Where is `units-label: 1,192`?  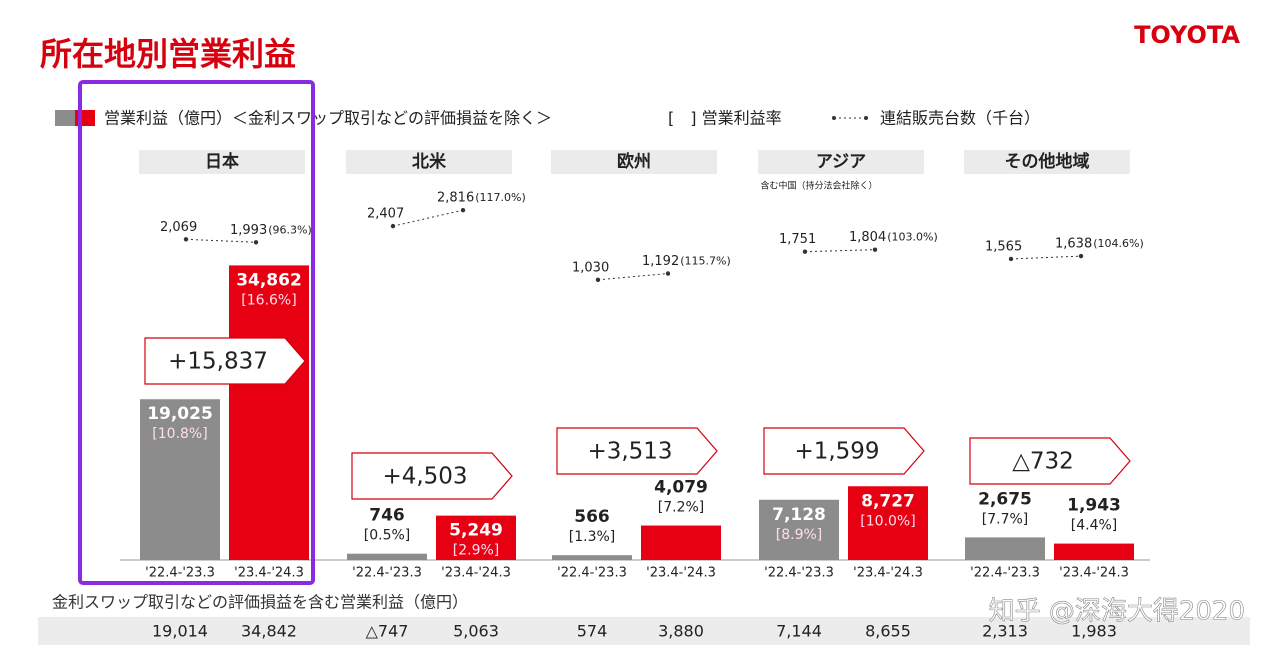 units-label: 1,192 is located at coordinates (660, 261).